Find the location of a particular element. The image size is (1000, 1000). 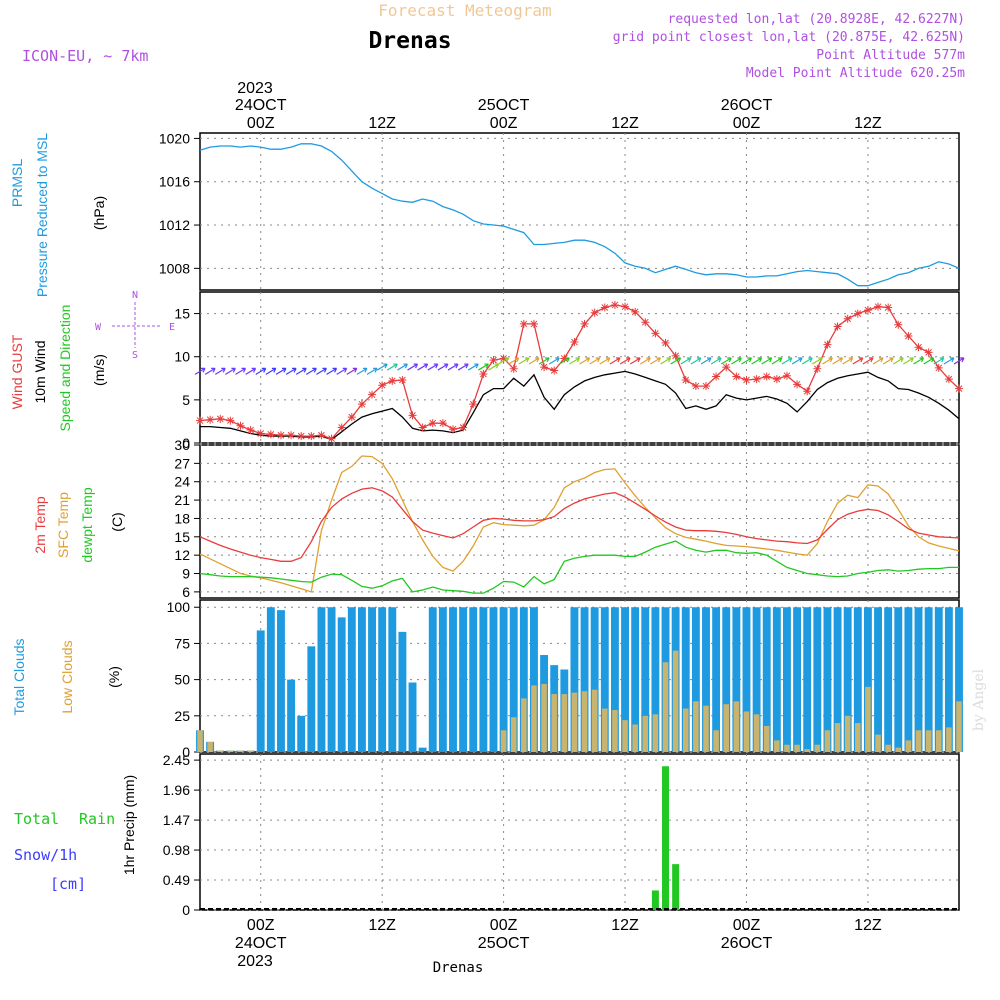

t2m-line is located at coordinates (579, 524).